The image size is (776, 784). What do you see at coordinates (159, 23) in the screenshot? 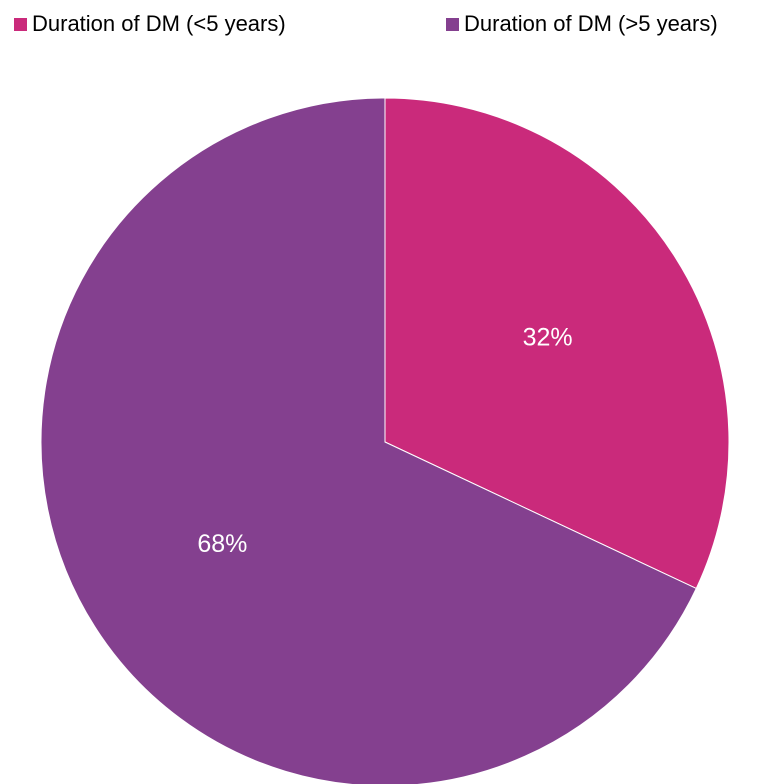
I see `legend-label-under-5-years: Duration of DM (<5 years)` at bounding box center [159, 23].